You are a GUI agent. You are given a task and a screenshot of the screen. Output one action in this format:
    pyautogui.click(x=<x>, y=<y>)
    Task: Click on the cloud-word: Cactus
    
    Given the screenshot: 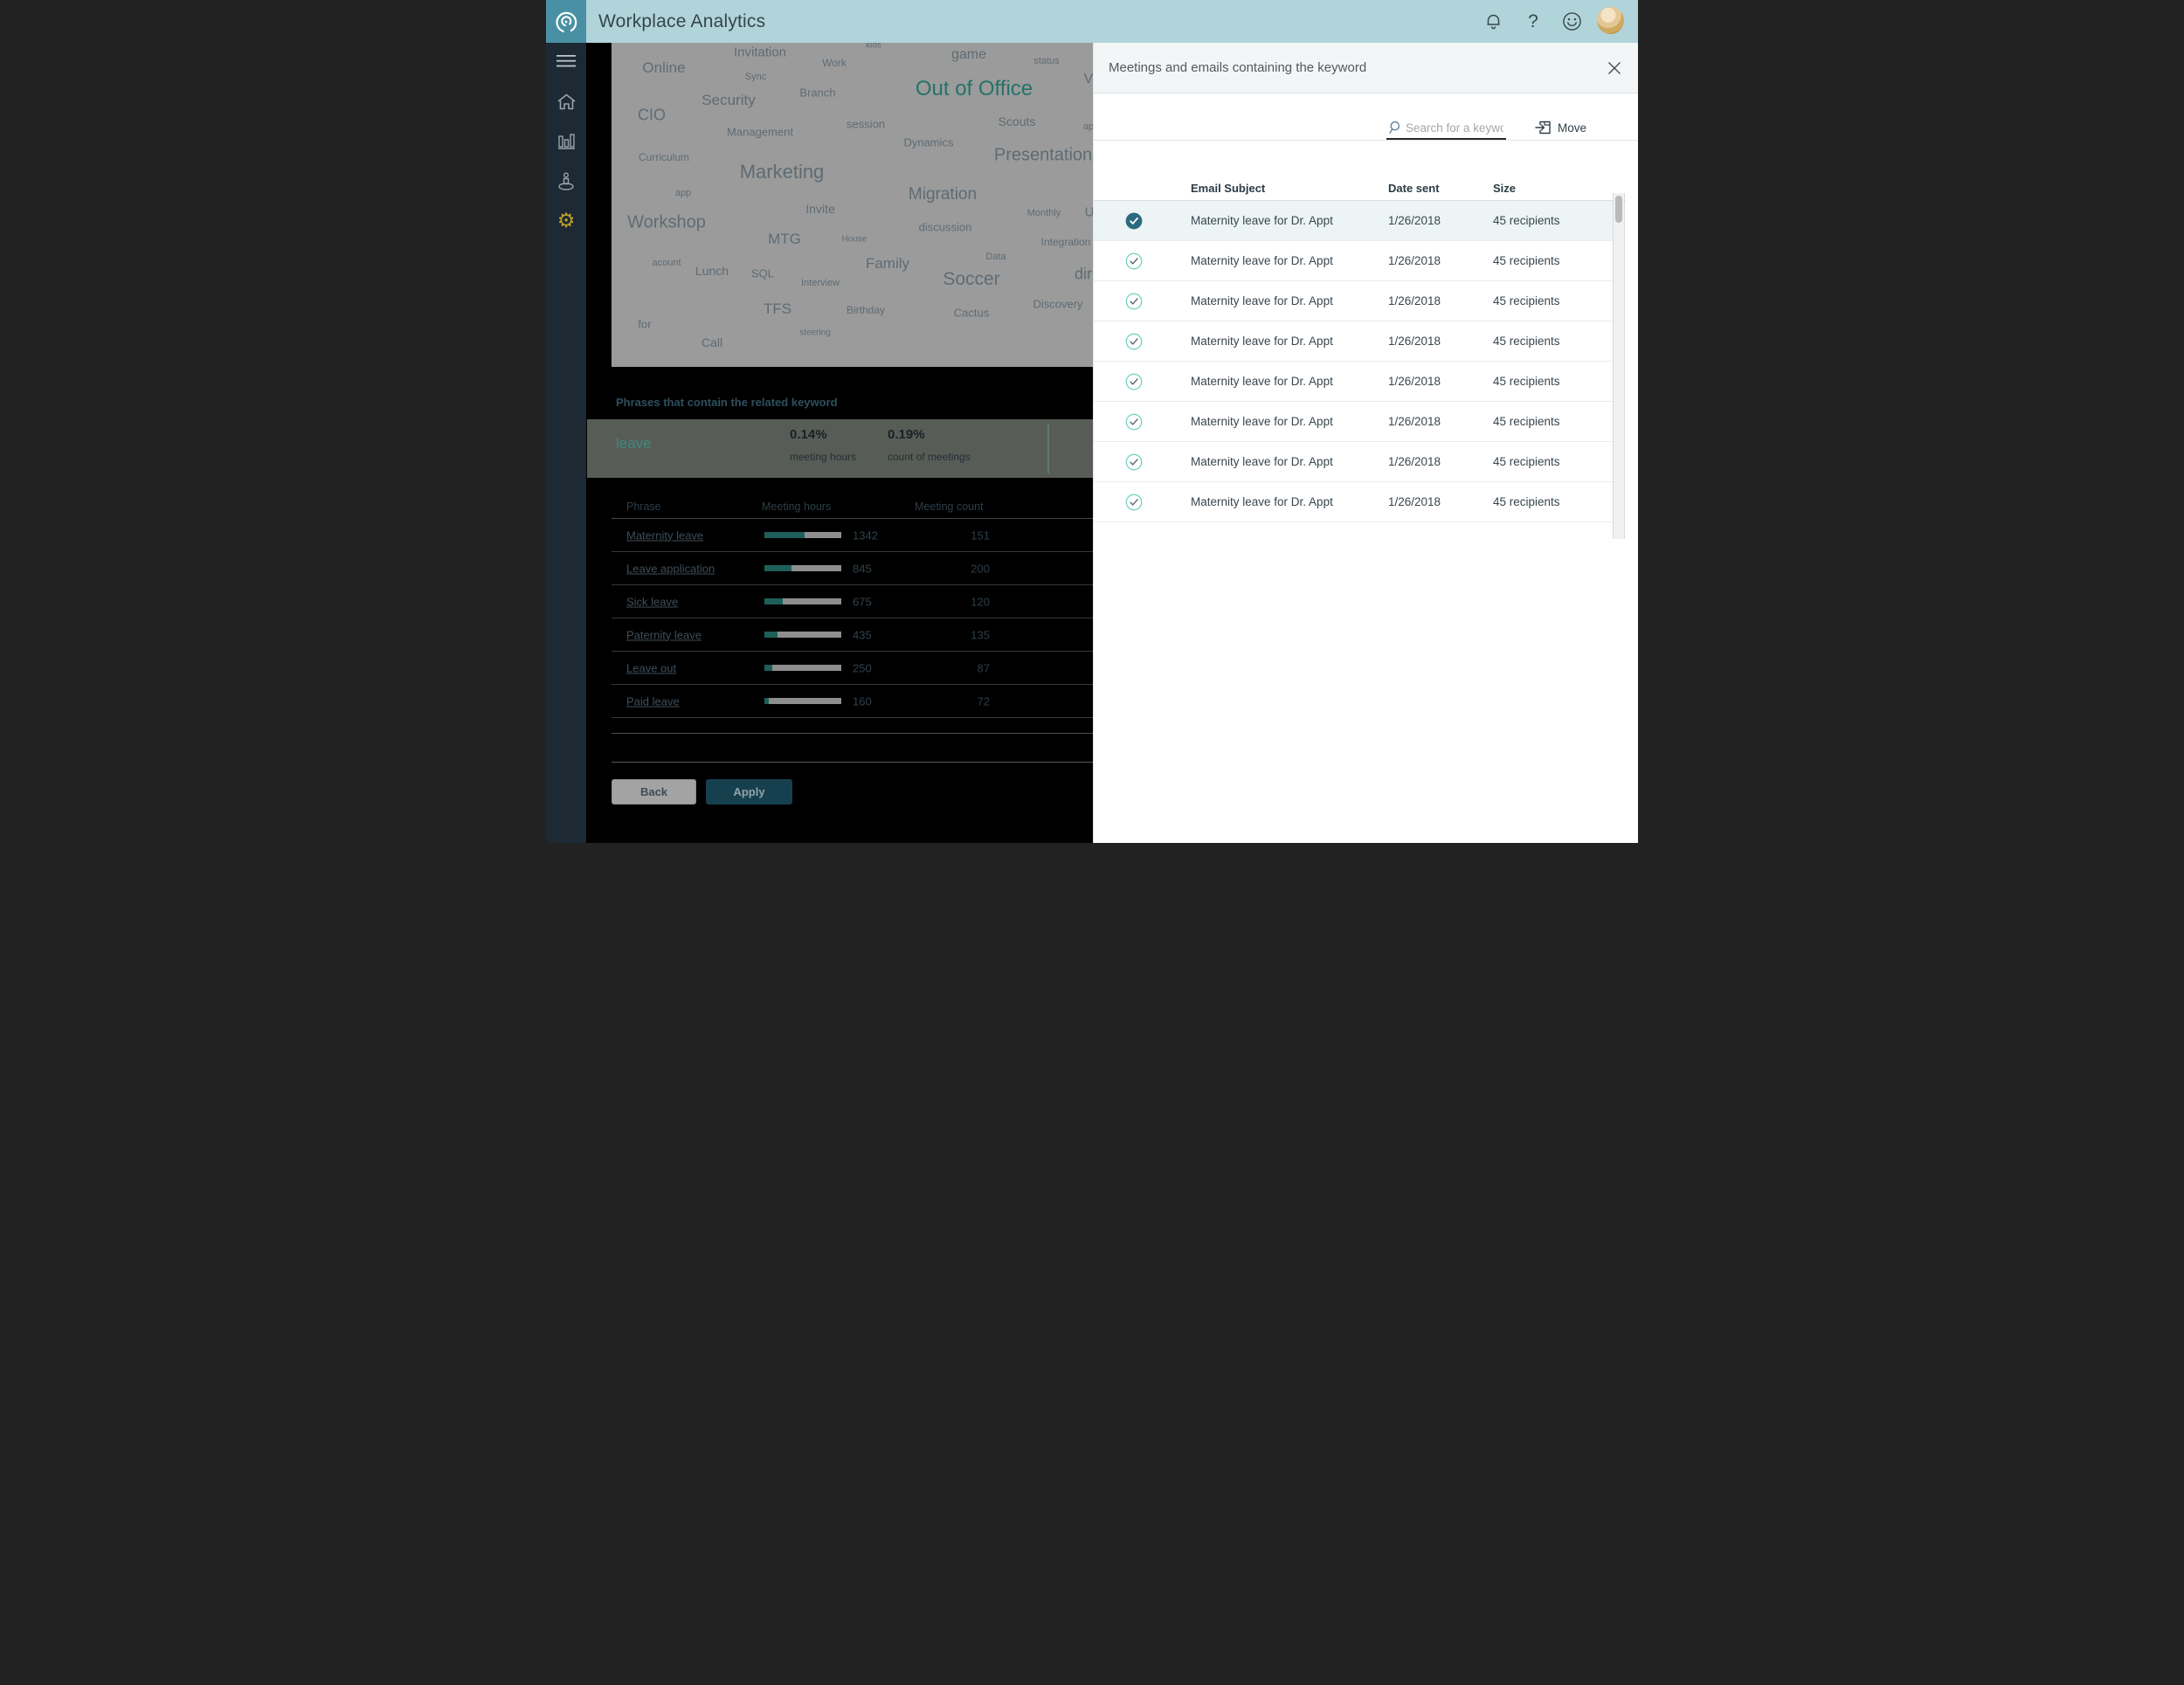 What is the action you would take?
    pyautogui.click(x=971, y=313)
    